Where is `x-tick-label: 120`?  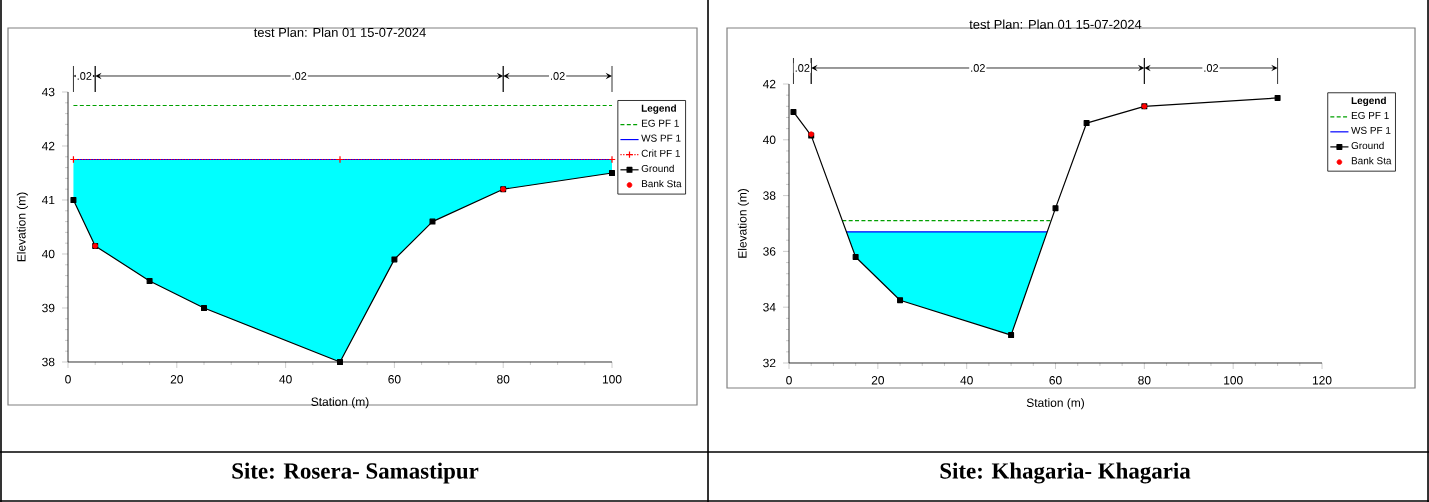 x-tick-label: 120 is located at coordinates (1322, 380).